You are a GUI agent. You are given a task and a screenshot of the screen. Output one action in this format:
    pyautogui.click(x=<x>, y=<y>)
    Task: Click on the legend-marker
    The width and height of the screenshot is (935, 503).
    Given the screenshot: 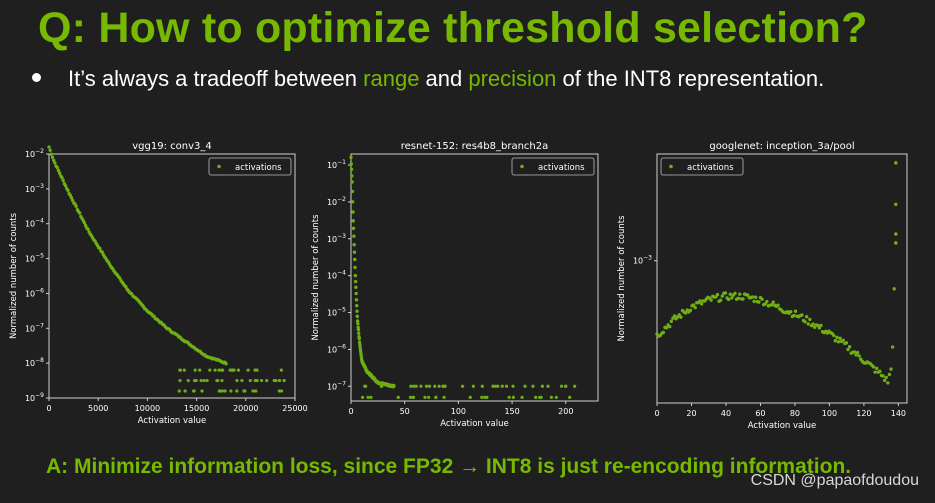 What is the action you would take?
    pyautogui.click(x=219, y=166)
    